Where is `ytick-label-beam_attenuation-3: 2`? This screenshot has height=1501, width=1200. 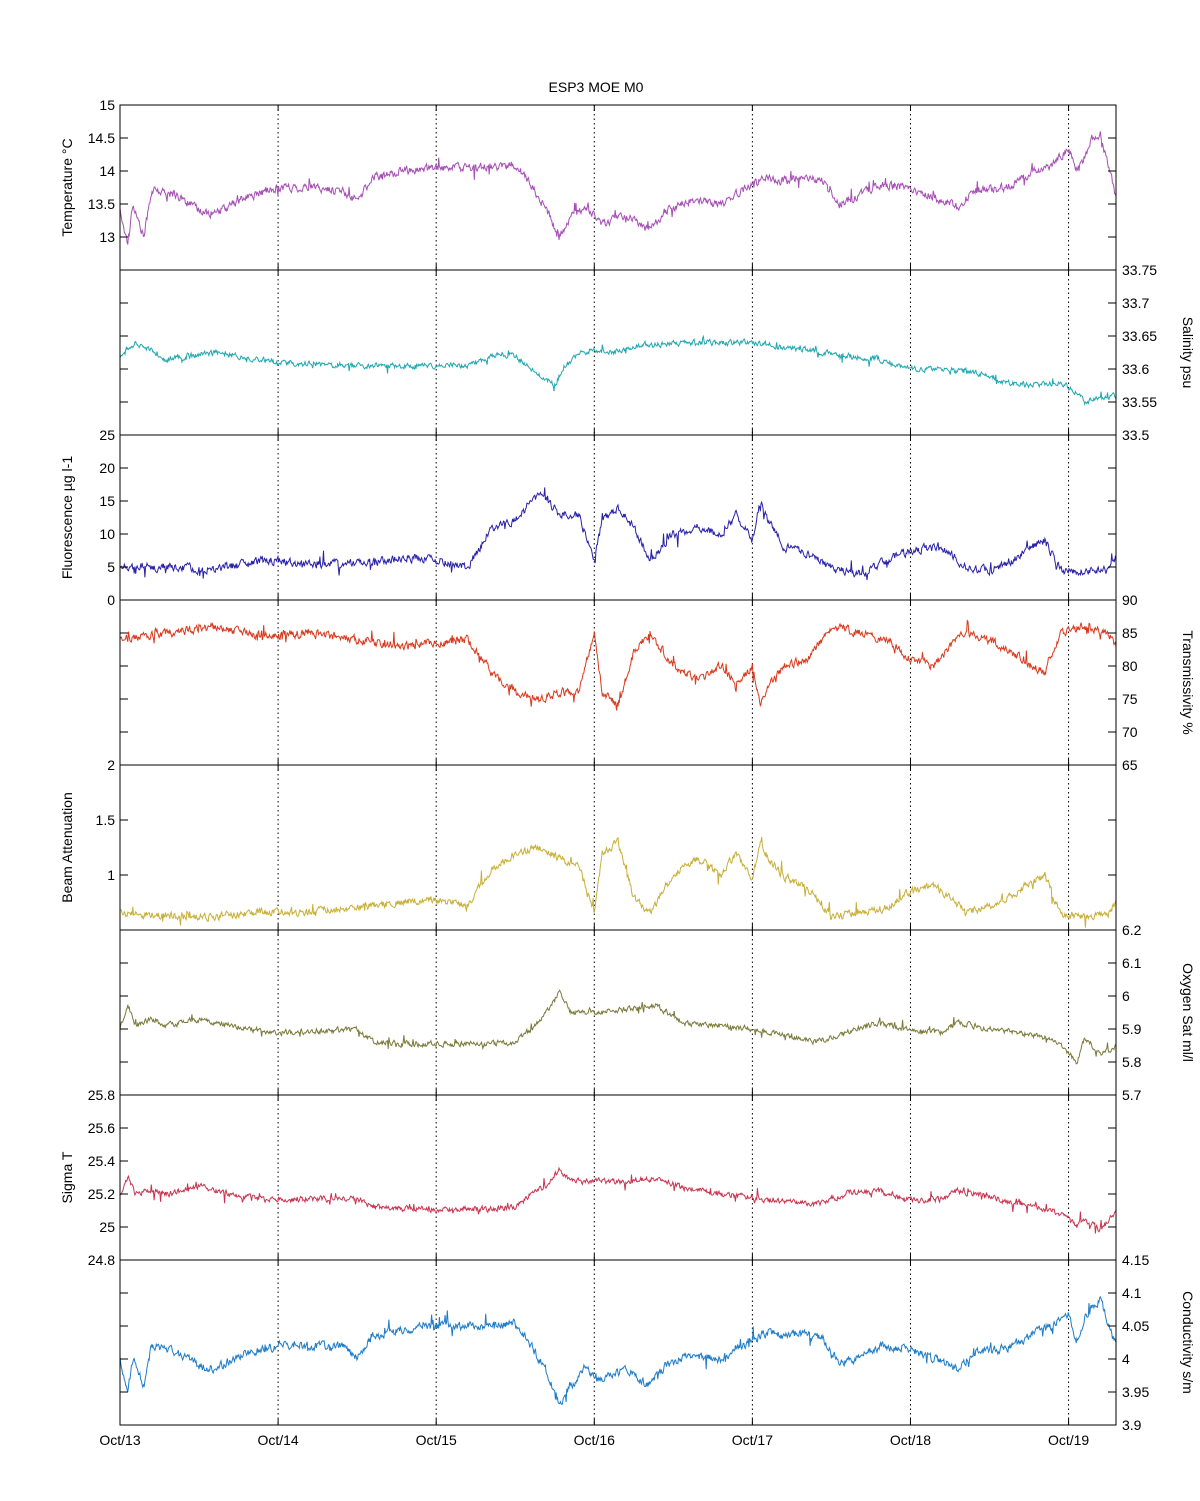 ytick-label-beam_attenuation-3: 2 is located at coordinates (111, 765).